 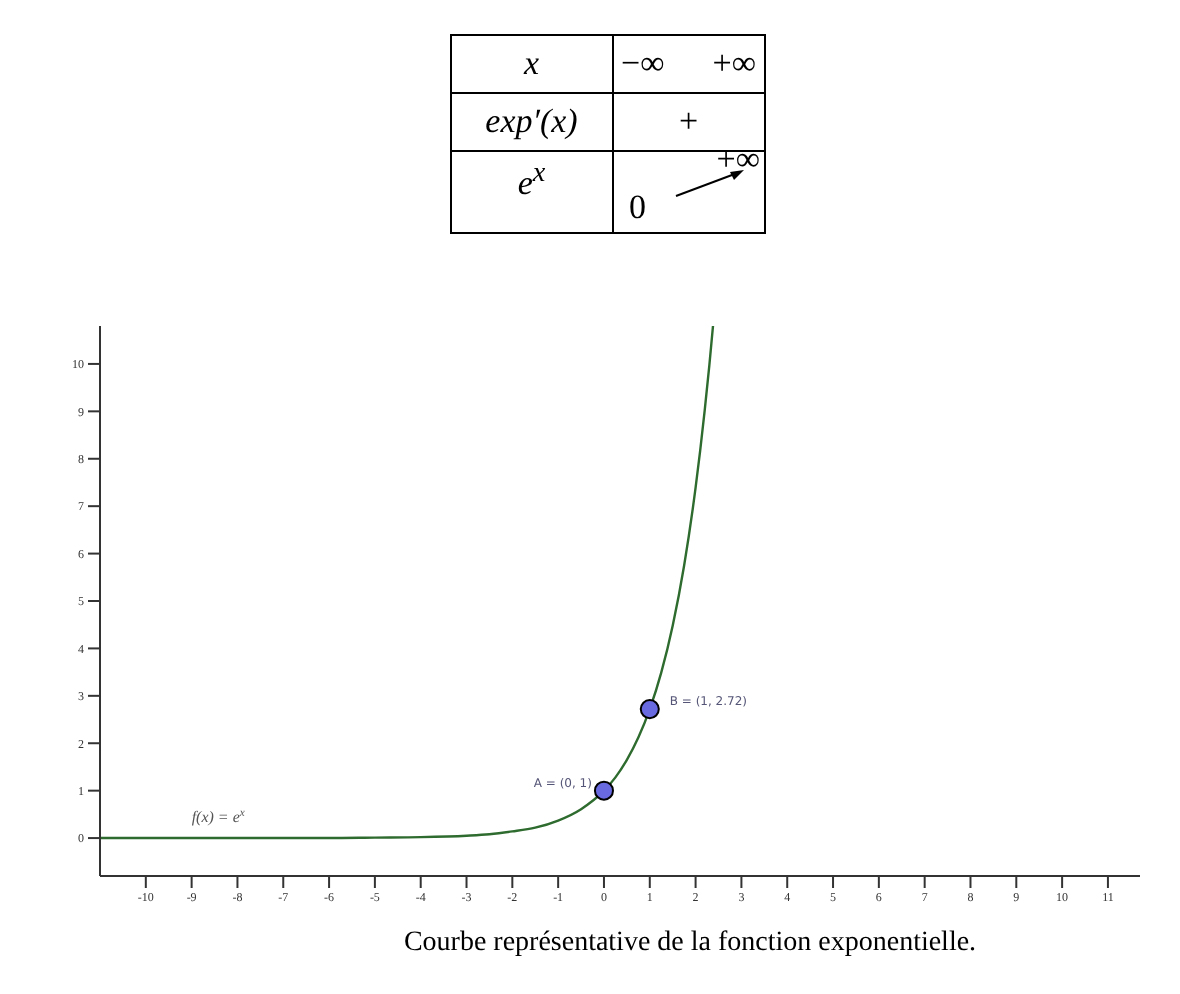 What do you see at coordinates (531, 121) in the screenshot?
I see `text: exp′(x)` at bounding box center [531, 121].